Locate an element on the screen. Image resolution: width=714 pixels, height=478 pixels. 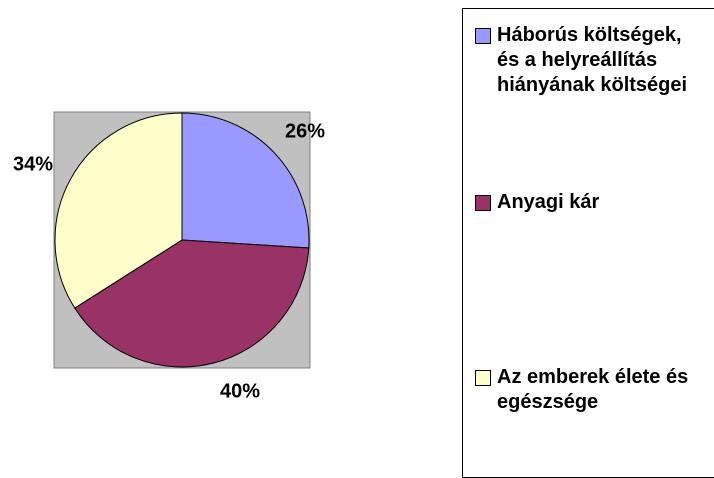
legend-item: Az emberek élete és egészsége is located at coordinates (587, 390).